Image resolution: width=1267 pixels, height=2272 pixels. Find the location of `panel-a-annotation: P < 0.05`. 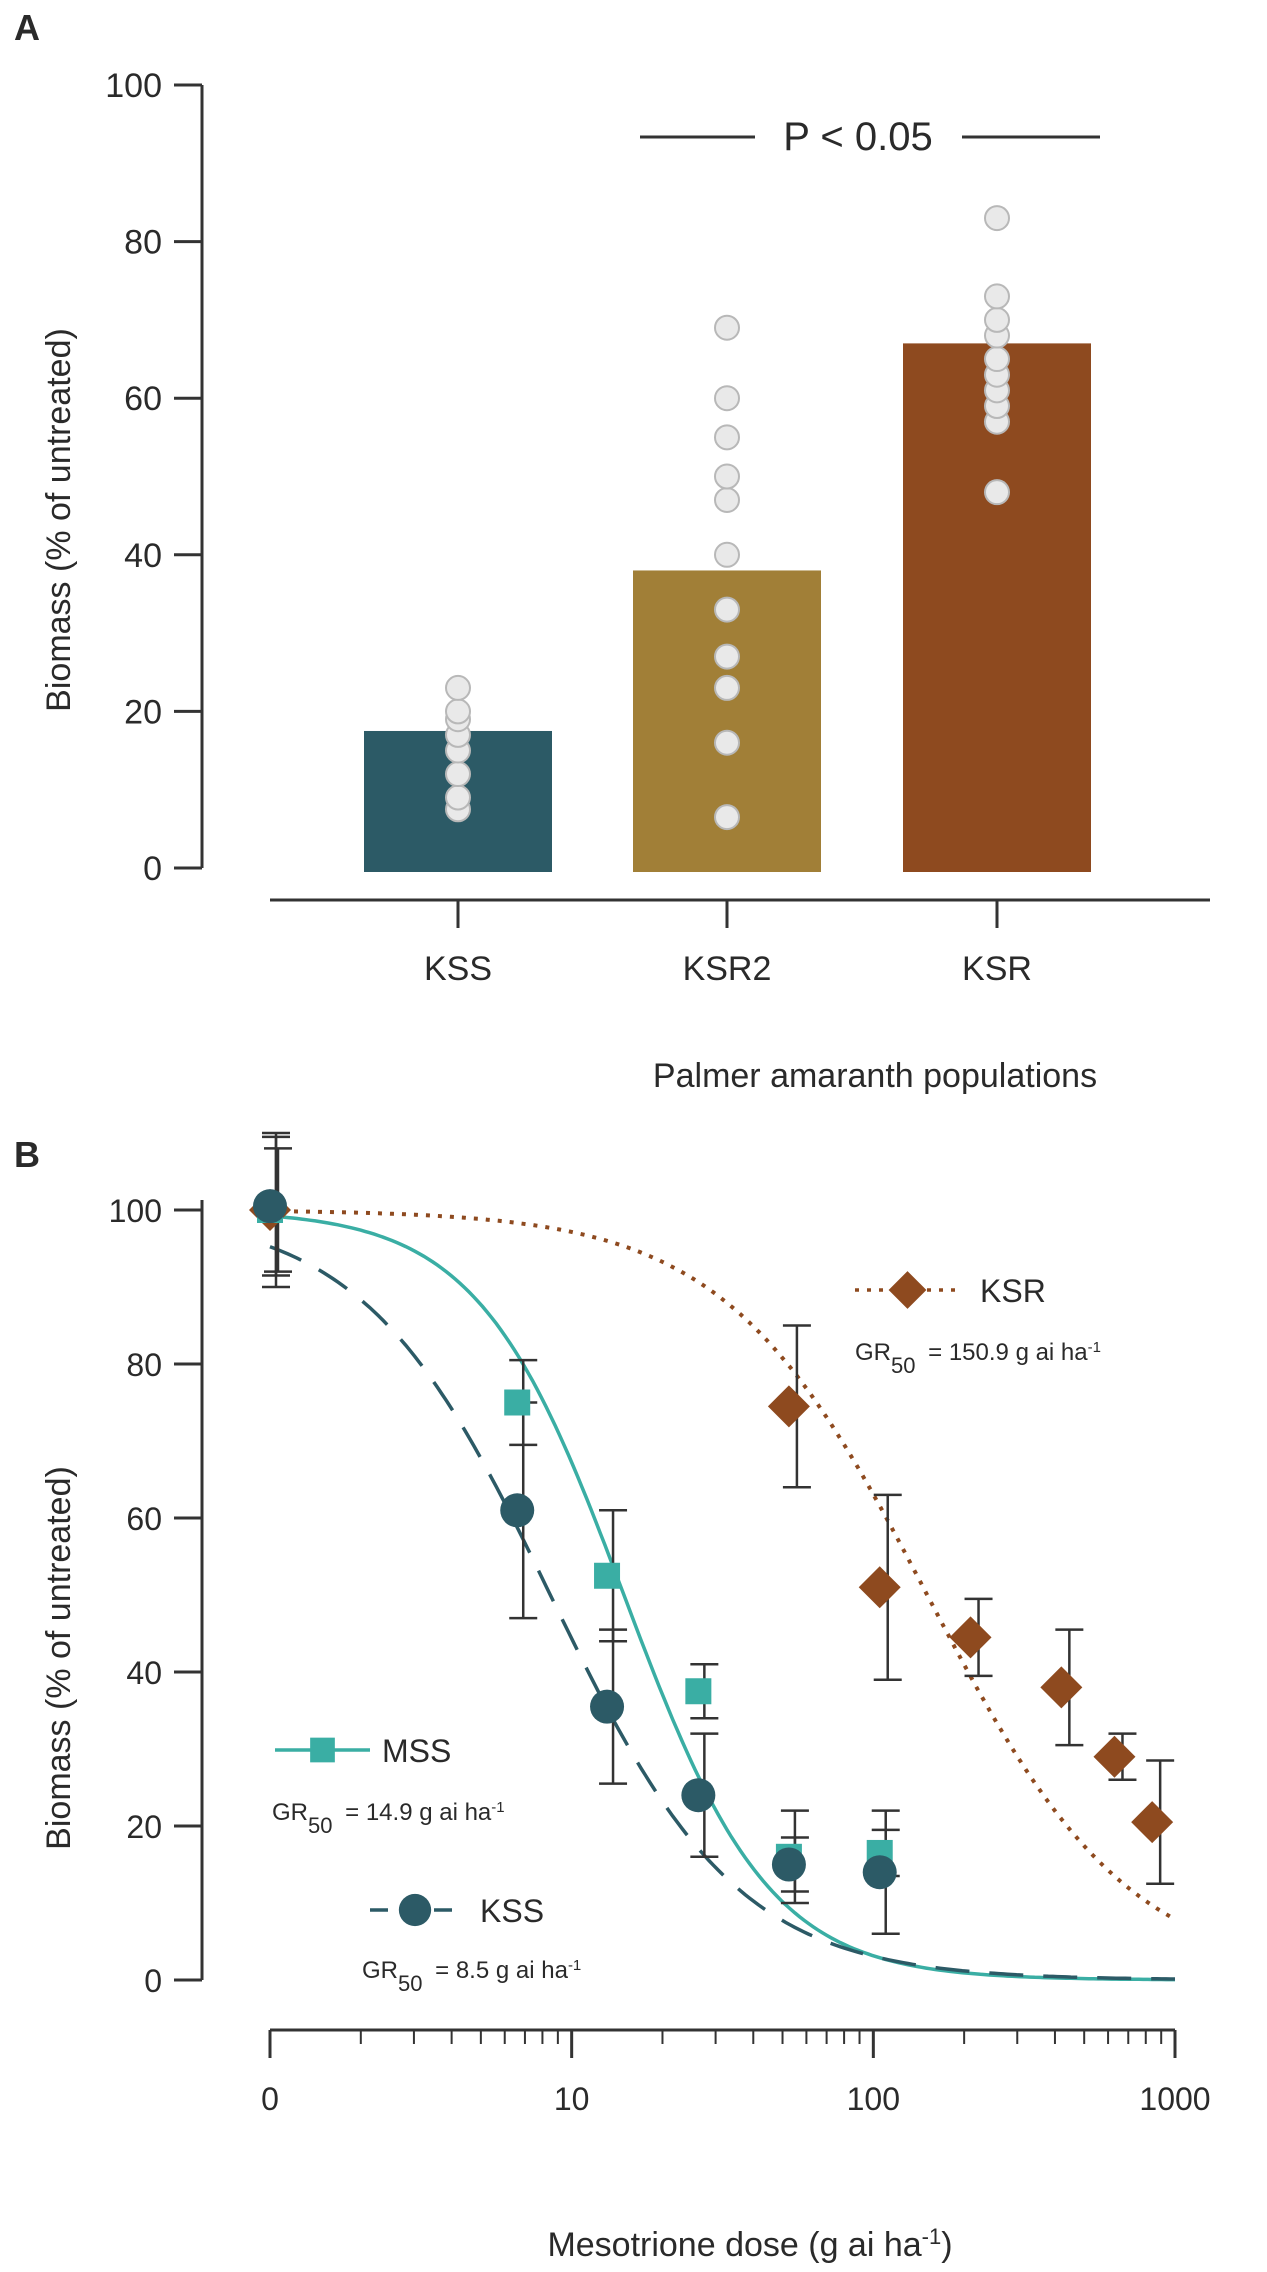

panel-a-annotation: P < 0.05 is located at coordinates (870, 137).